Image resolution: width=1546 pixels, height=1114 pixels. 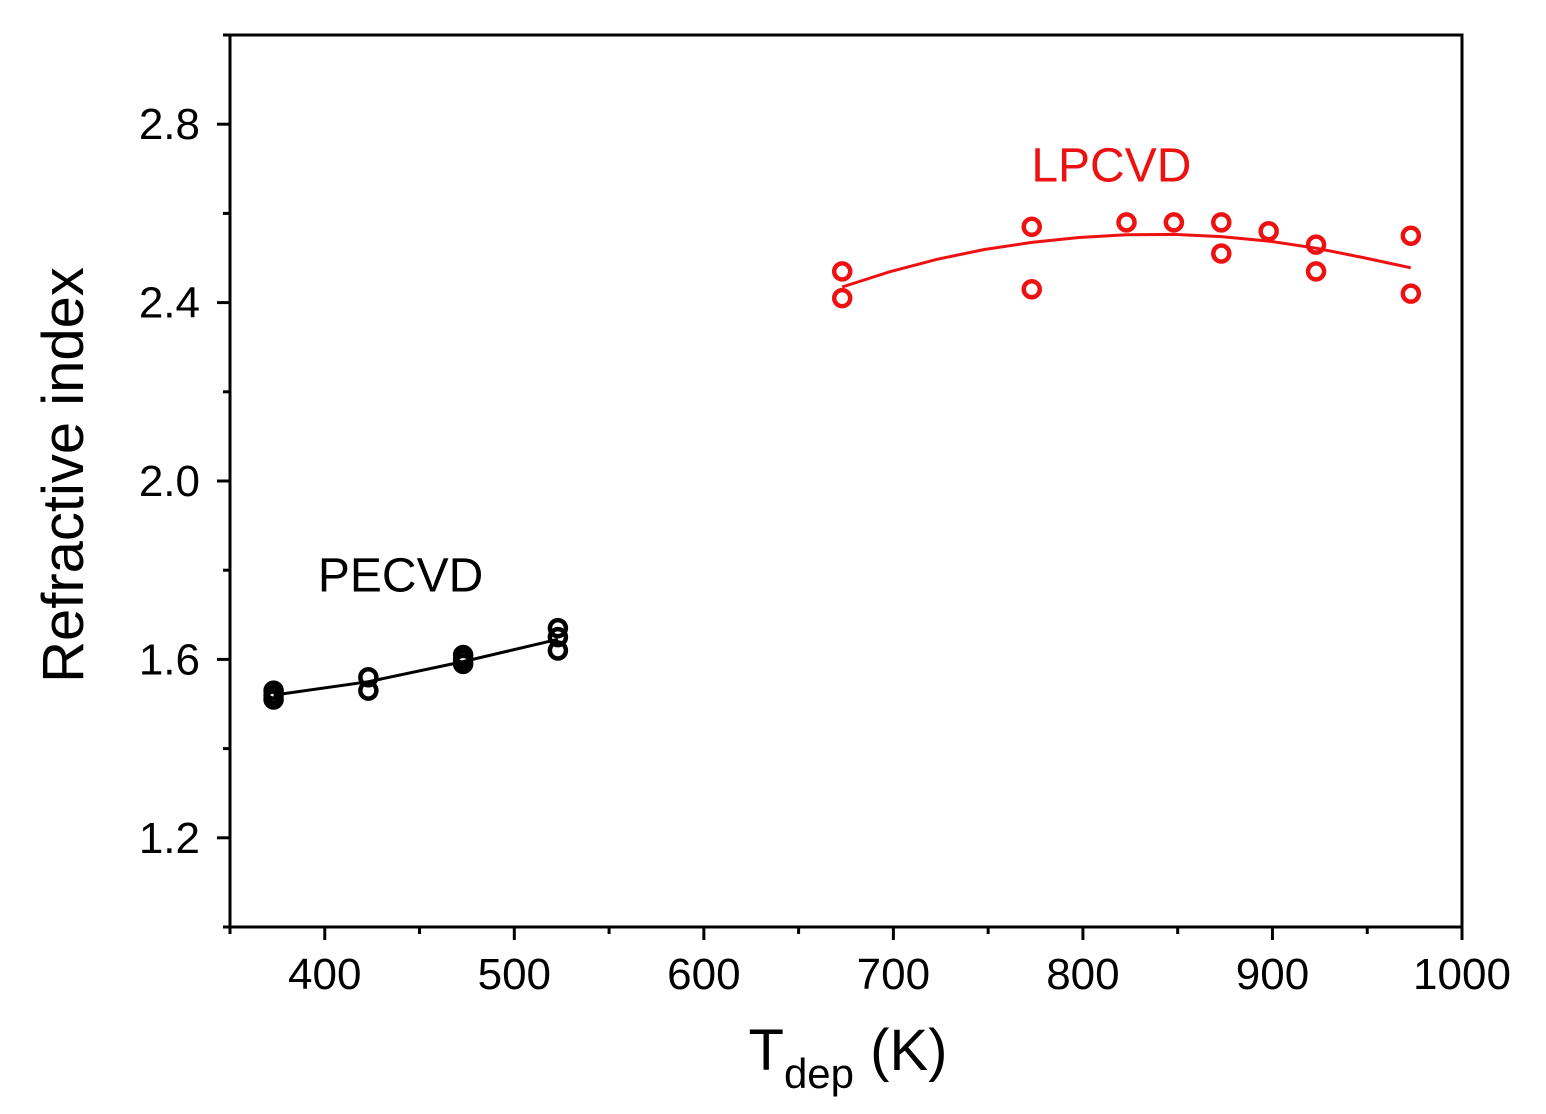 What do you see at coordinates (703, 974) in the screenshot?
I see `x-tick-label: 600` at bounding box center [703, 974].